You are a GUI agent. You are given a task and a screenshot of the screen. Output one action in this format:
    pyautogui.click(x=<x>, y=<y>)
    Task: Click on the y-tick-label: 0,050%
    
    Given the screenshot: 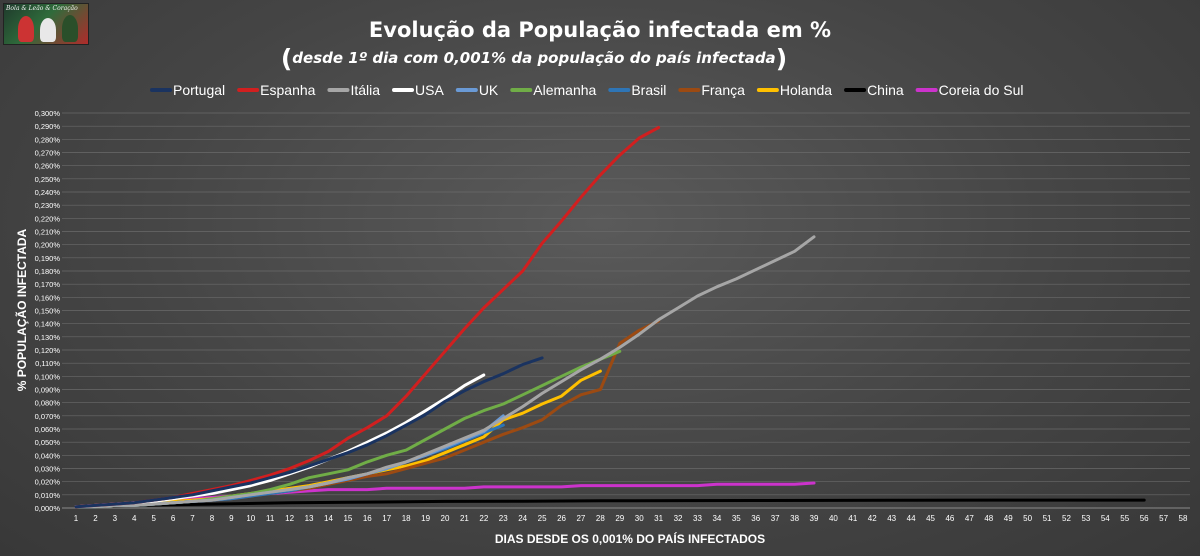 What is the action you would take?
    pyautogui.click(x=48, y=442)
    